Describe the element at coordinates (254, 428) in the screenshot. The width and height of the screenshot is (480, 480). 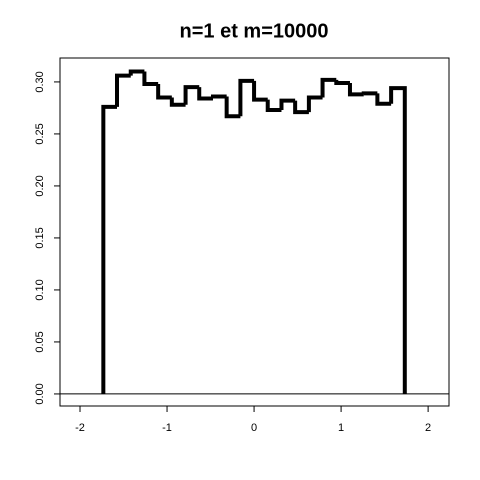
I see `x-tick-label: 0` at that location.